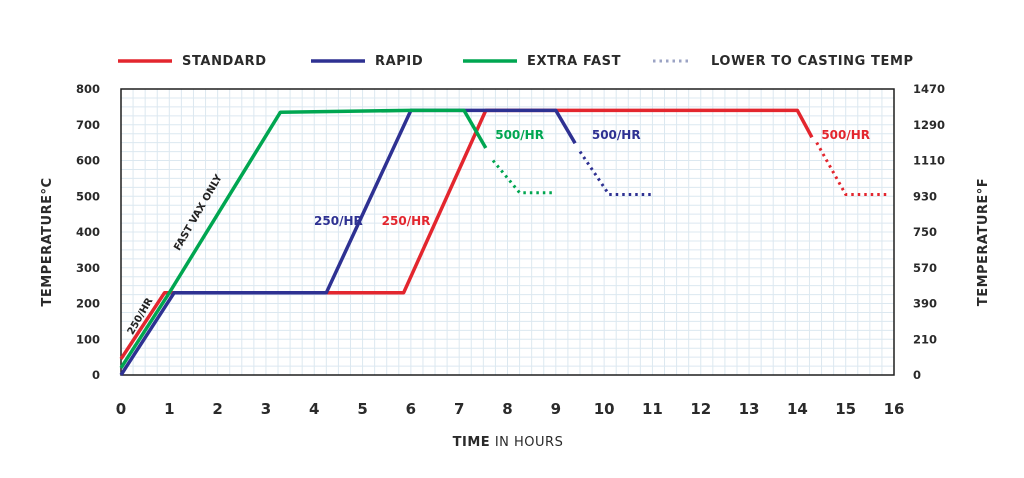  Describe the element at coordinates (88, 339) in the screenshot. I see `y-tick-label-left: 100` at that location.